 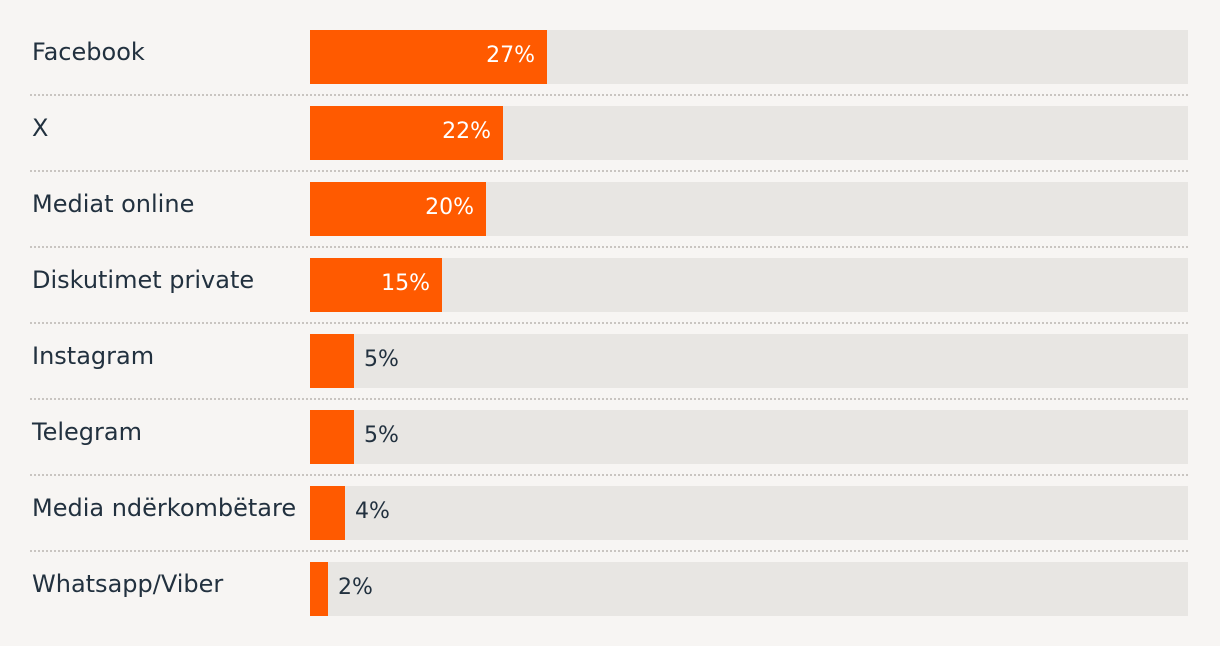 What do you see at coordinates (466, 131) in the screenshot?
I see `value-label: 22%` at bounding box center [466, 131].